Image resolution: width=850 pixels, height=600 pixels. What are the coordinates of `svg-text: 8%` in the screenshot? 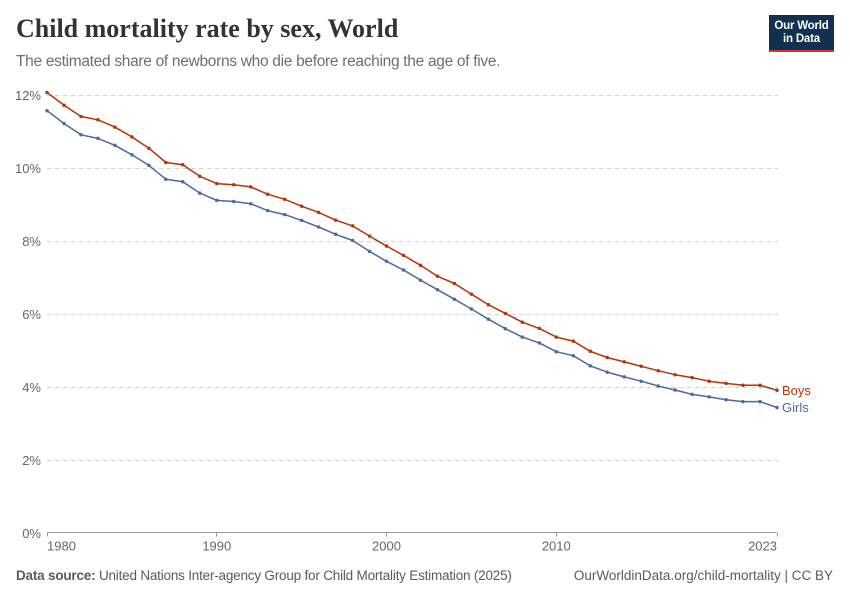 It's located at (31, 241).